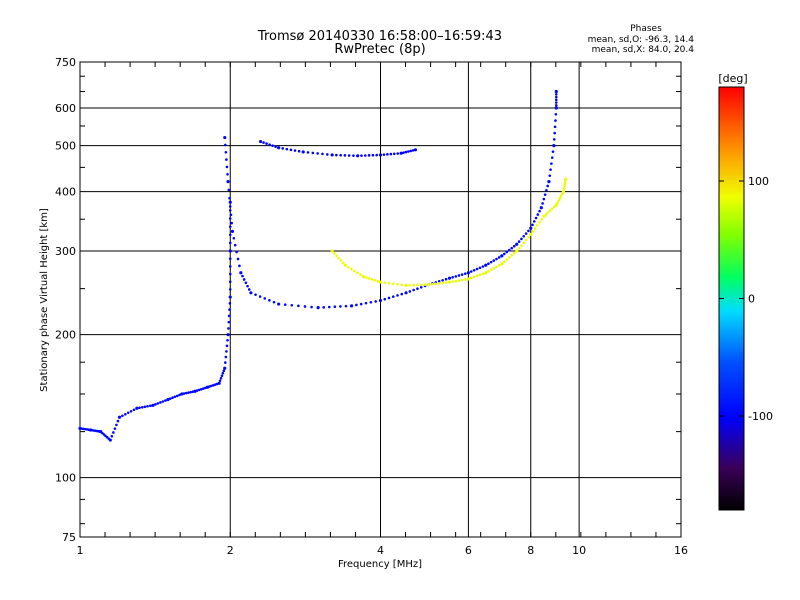  What do you see at coordinates (380, 564) in the screenshot?
I see `x-axis-label: Frequency [MHz]` at bounding box center [380, 564].